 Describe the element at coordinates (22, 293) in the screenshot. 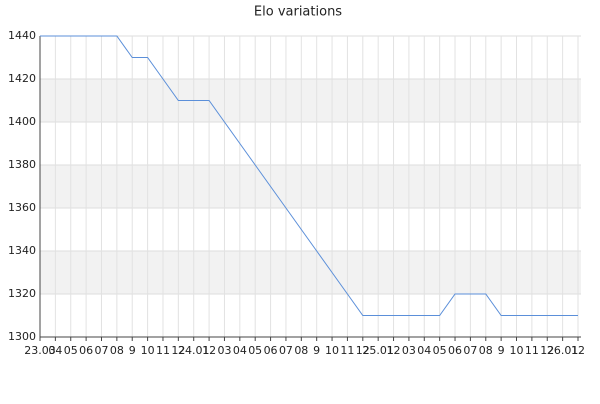

I see `y-tick-label: 1320` at that location.